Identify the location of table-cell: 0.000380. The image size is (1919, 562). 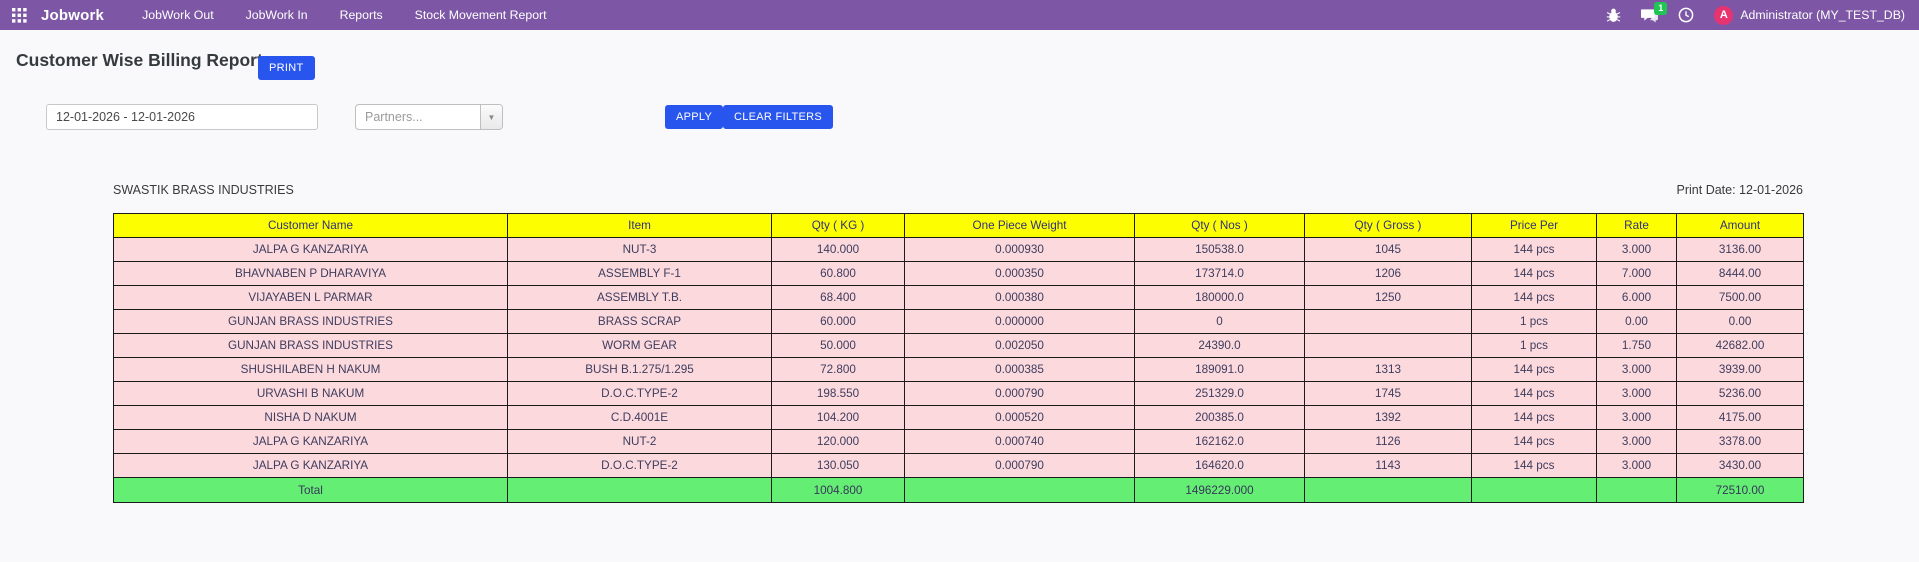
(1019, 297).